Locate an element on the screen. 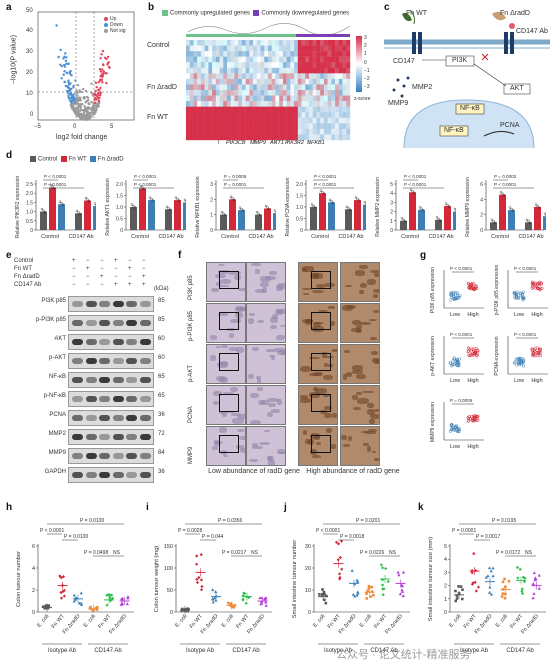 The height and width of the screenshot is (667, 552). panel-letter-k: k is located at coordinates (421, 507).